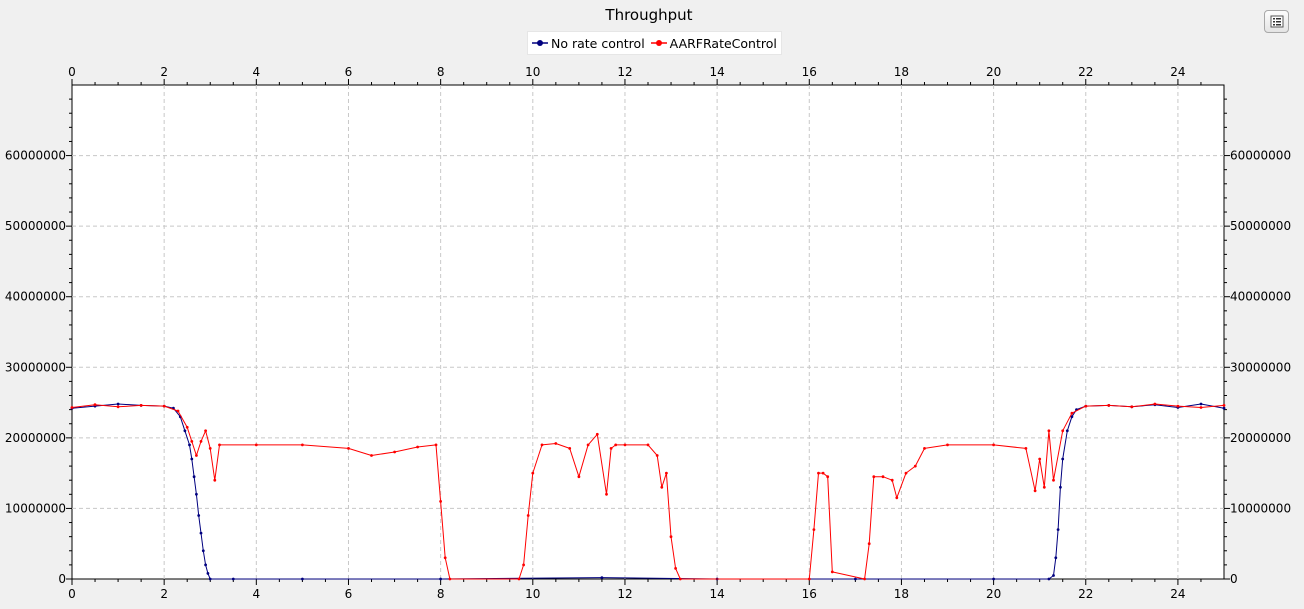 The width and height of the screenshot is (1304, 609). I want to click on y-tick-label-right: 60000000, so click(1260, 156).